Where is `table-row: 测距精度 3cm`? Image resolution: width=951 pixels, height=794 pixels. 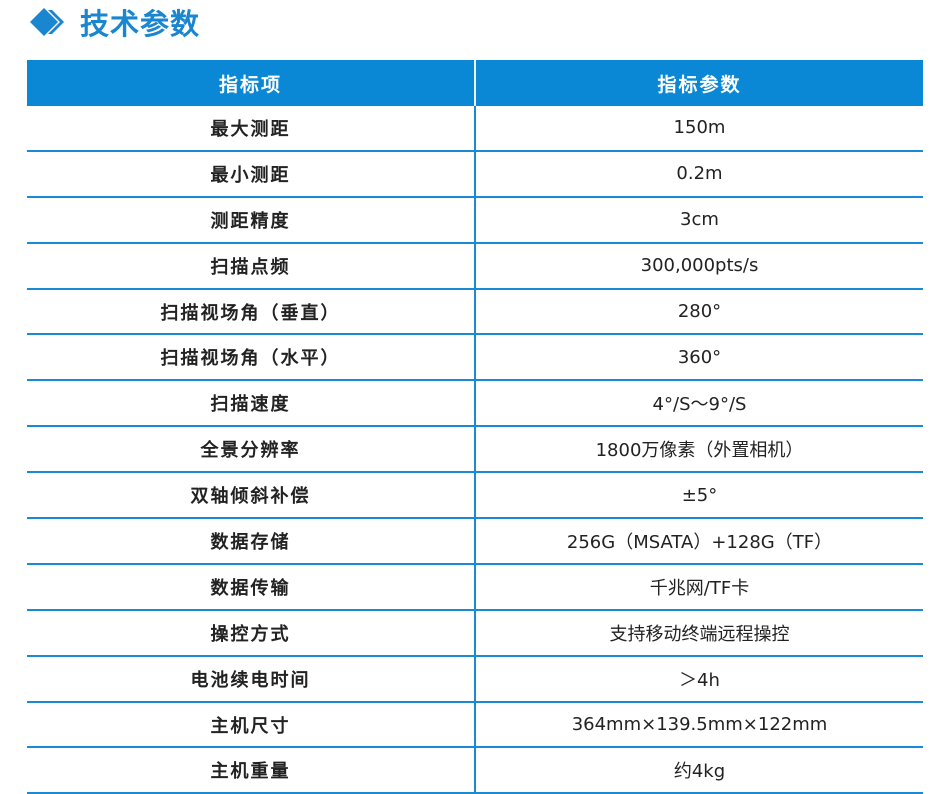 table-row: 测距精度 3cm is located at coordinates (475, 220).